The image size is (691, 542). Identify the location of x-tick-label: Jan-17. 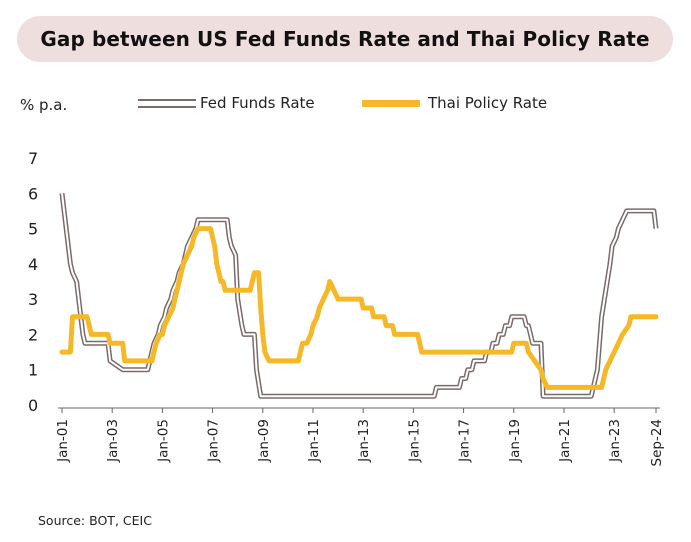
(465, 441).